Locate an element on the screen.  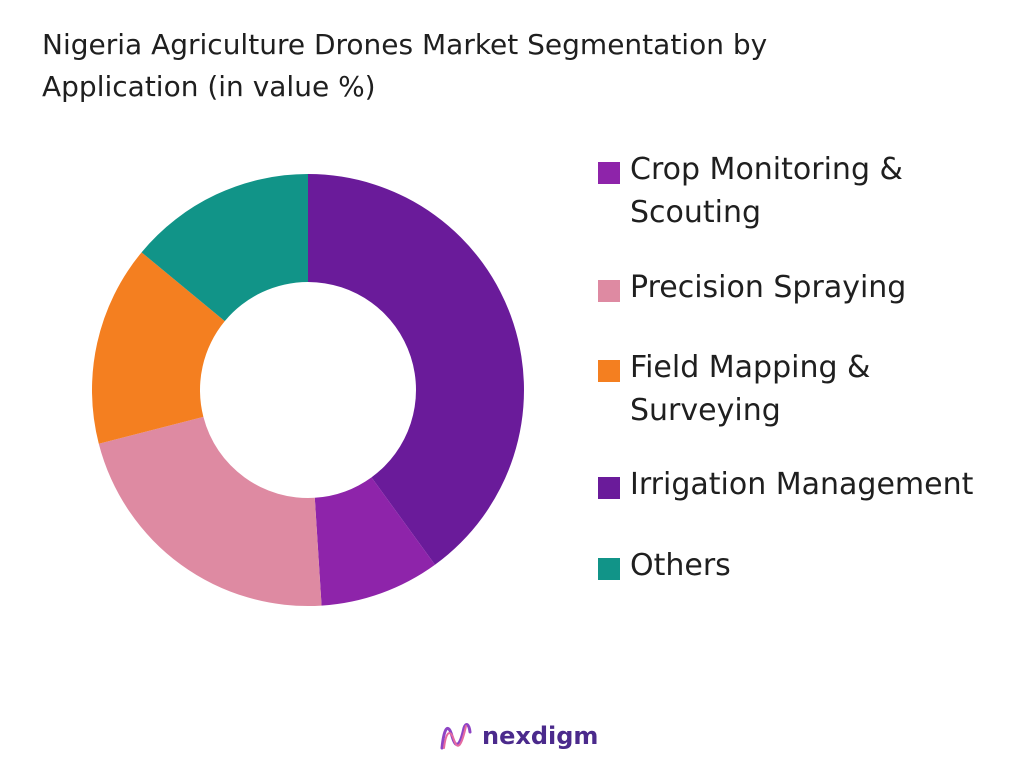
legend-item-precision-spraying: Precision Spraying is located at coordinates (804, 287).